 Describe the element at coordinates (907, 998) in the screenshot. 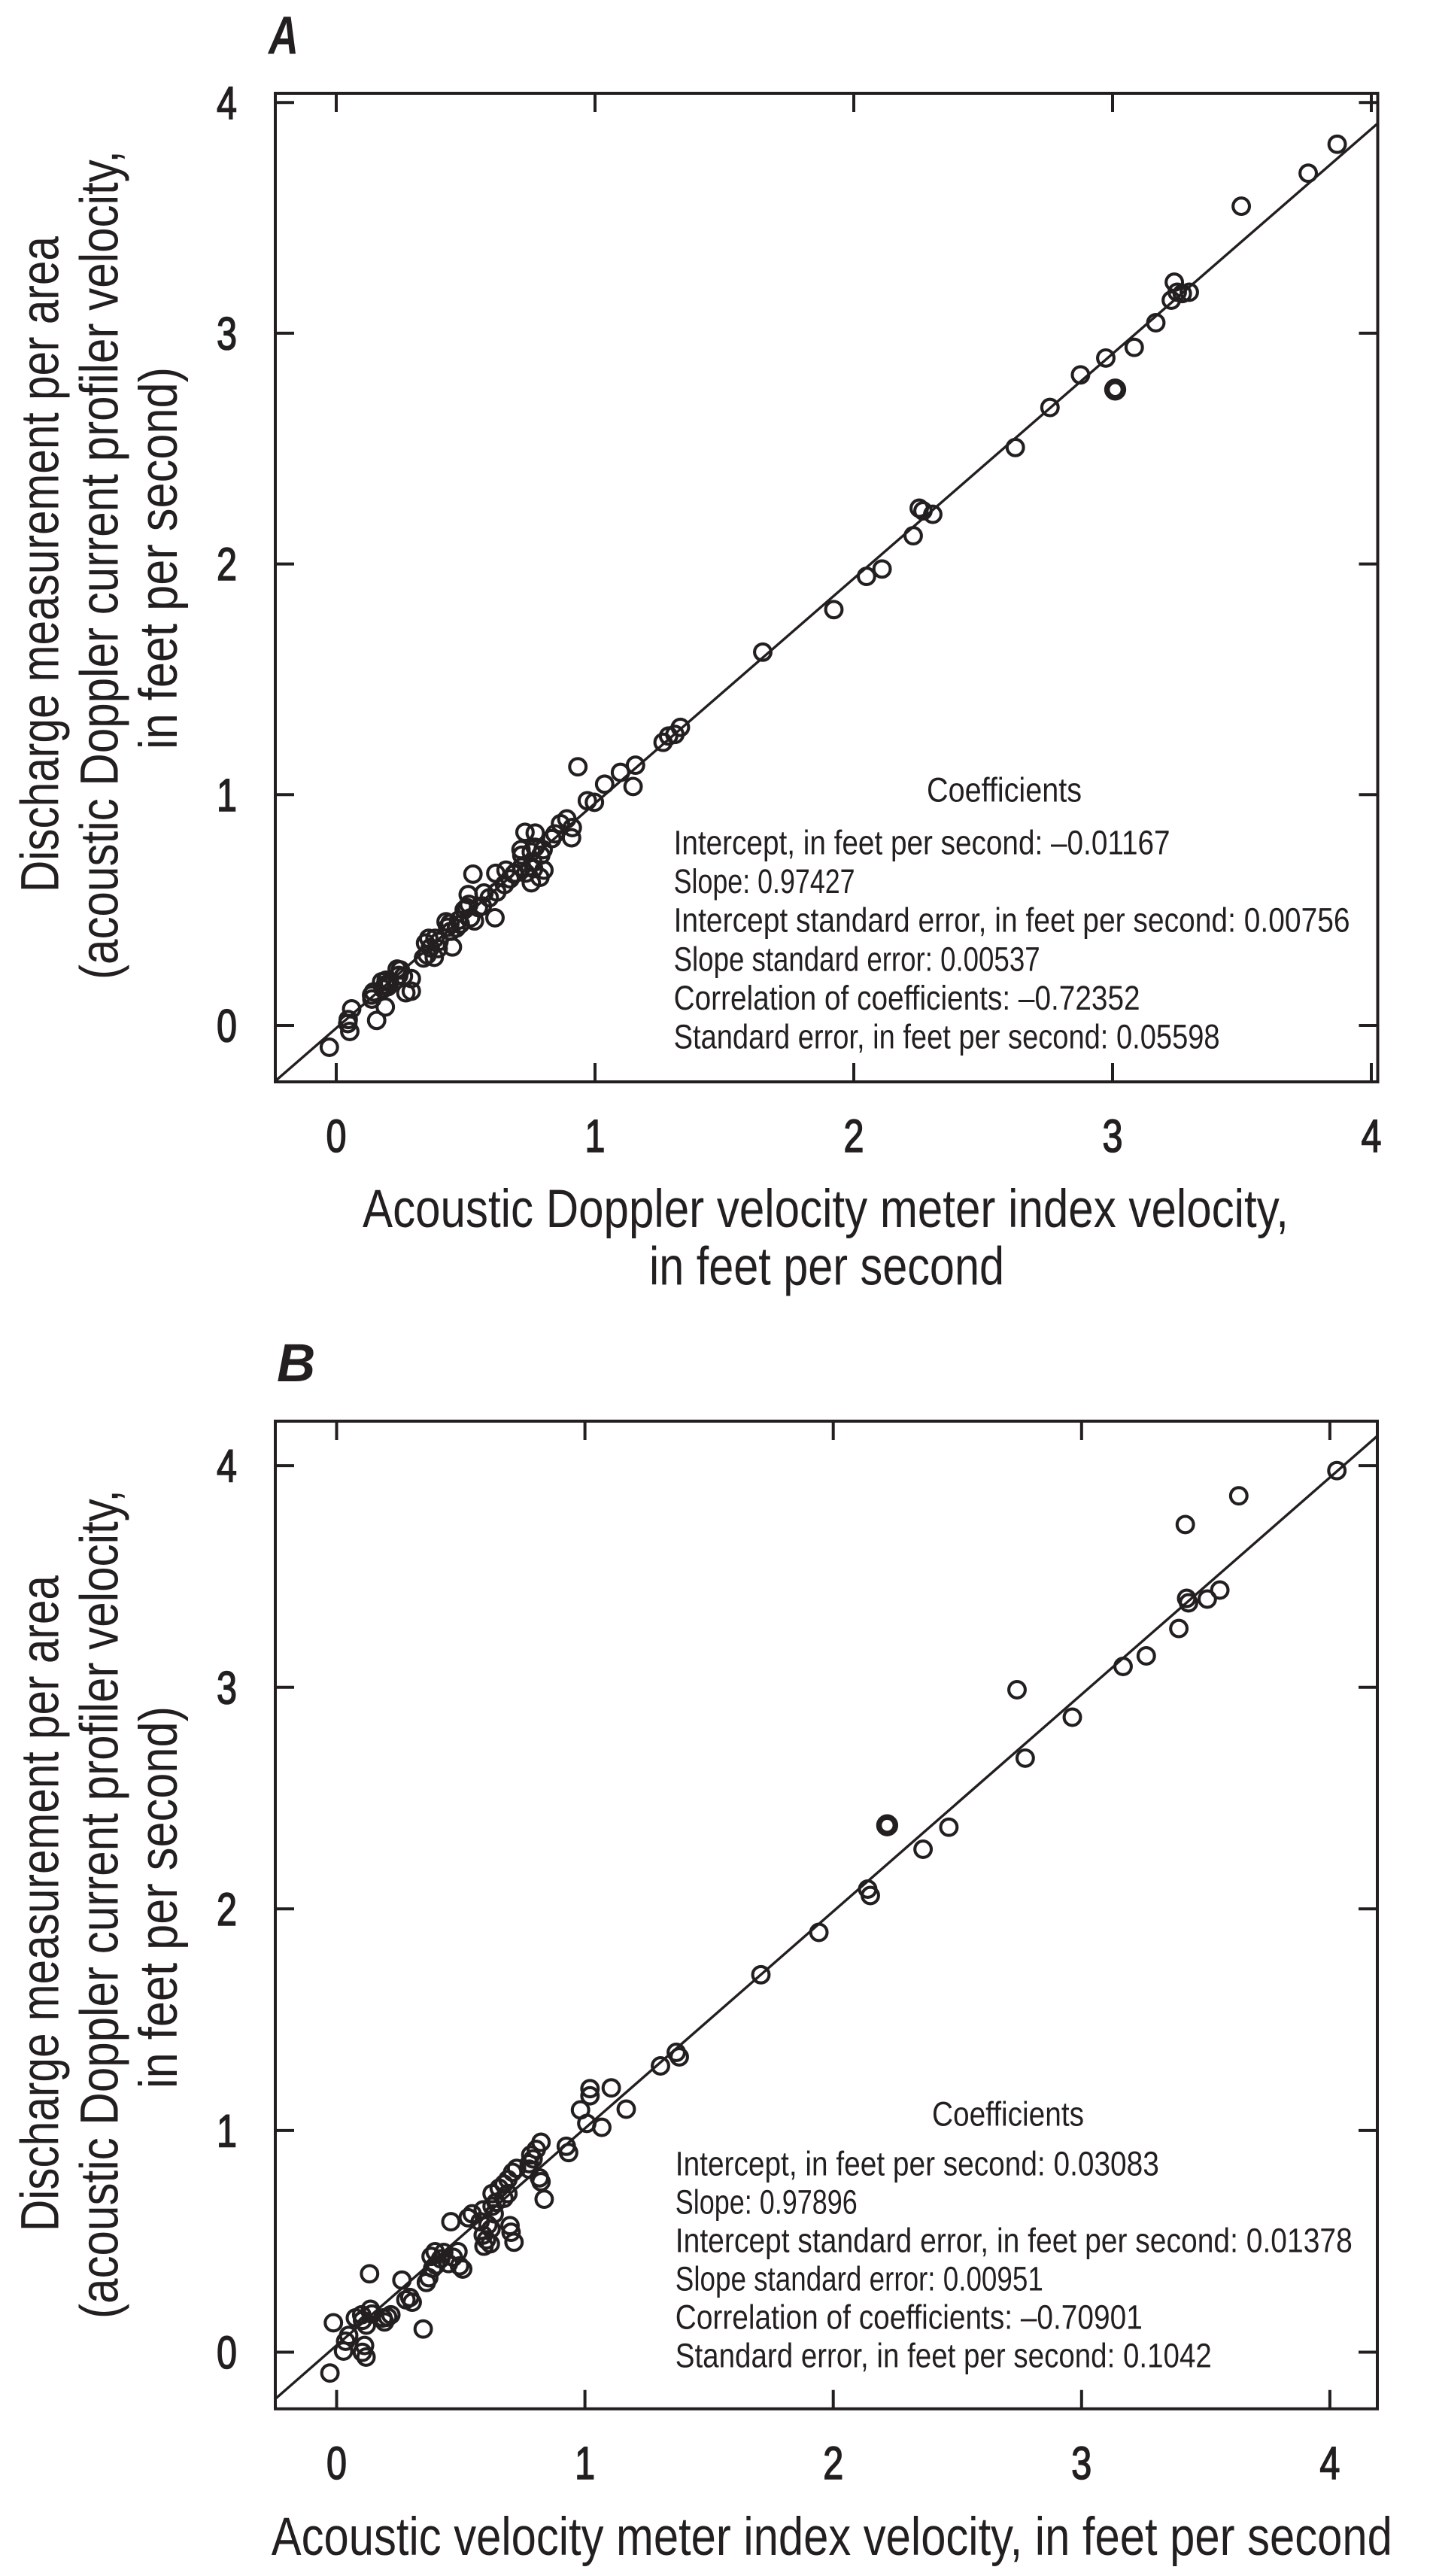

I see `svg-text:Correlation of coefficients: –: Correlation of coefficients: –0.72352` at that location.